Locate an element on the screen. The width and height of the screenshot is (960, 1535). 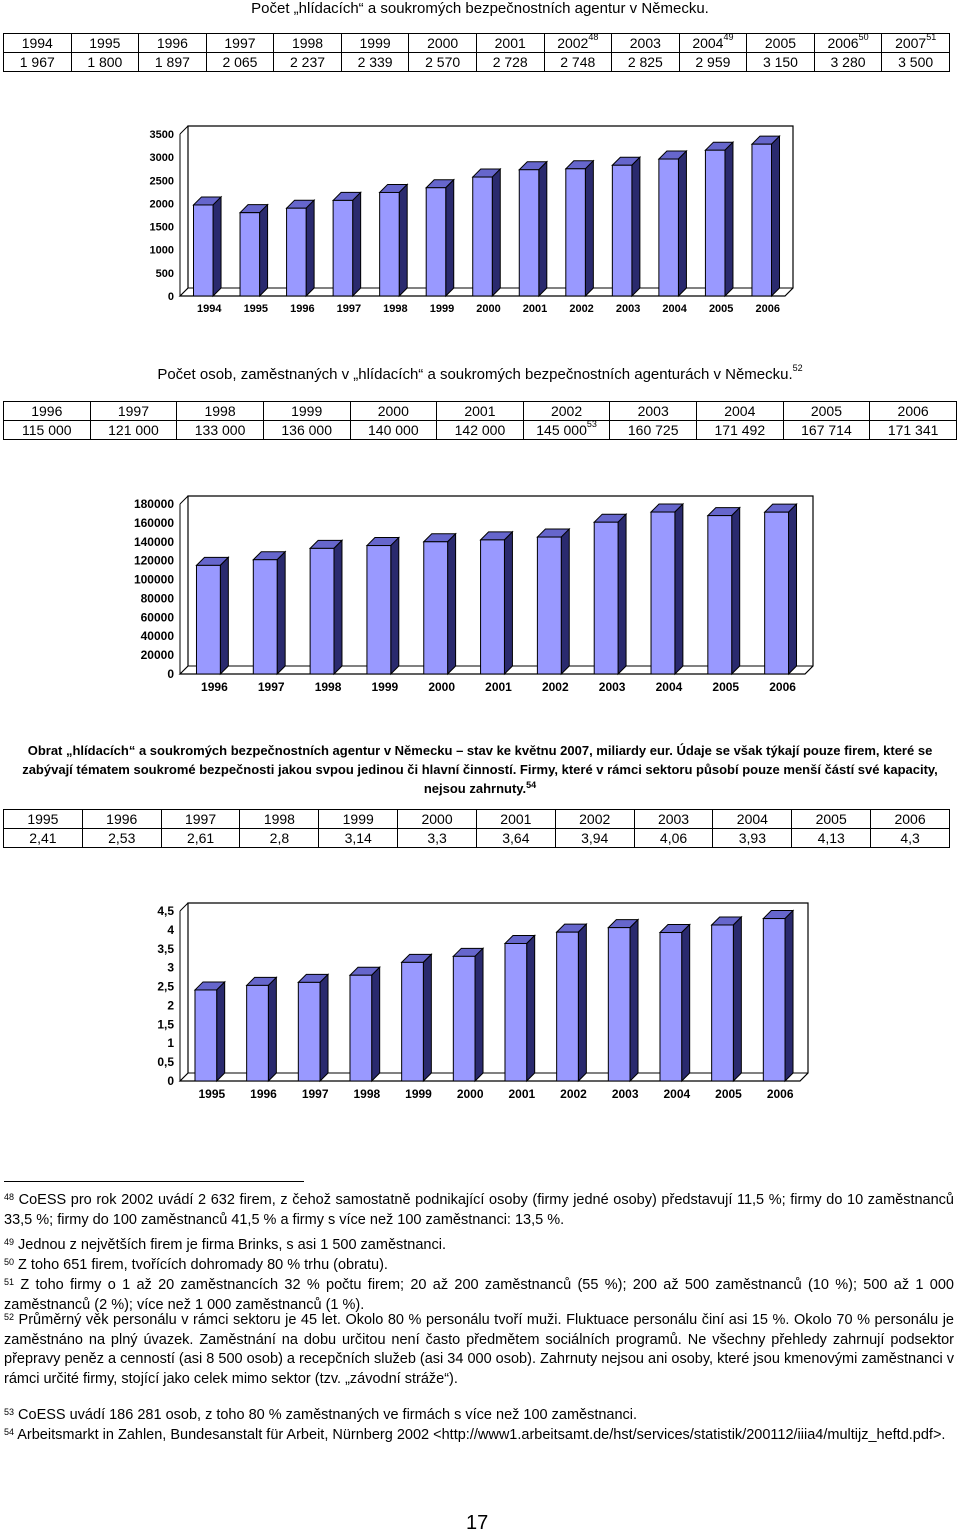
x-tick-label: 1997 is located at coordinates (349, 309).